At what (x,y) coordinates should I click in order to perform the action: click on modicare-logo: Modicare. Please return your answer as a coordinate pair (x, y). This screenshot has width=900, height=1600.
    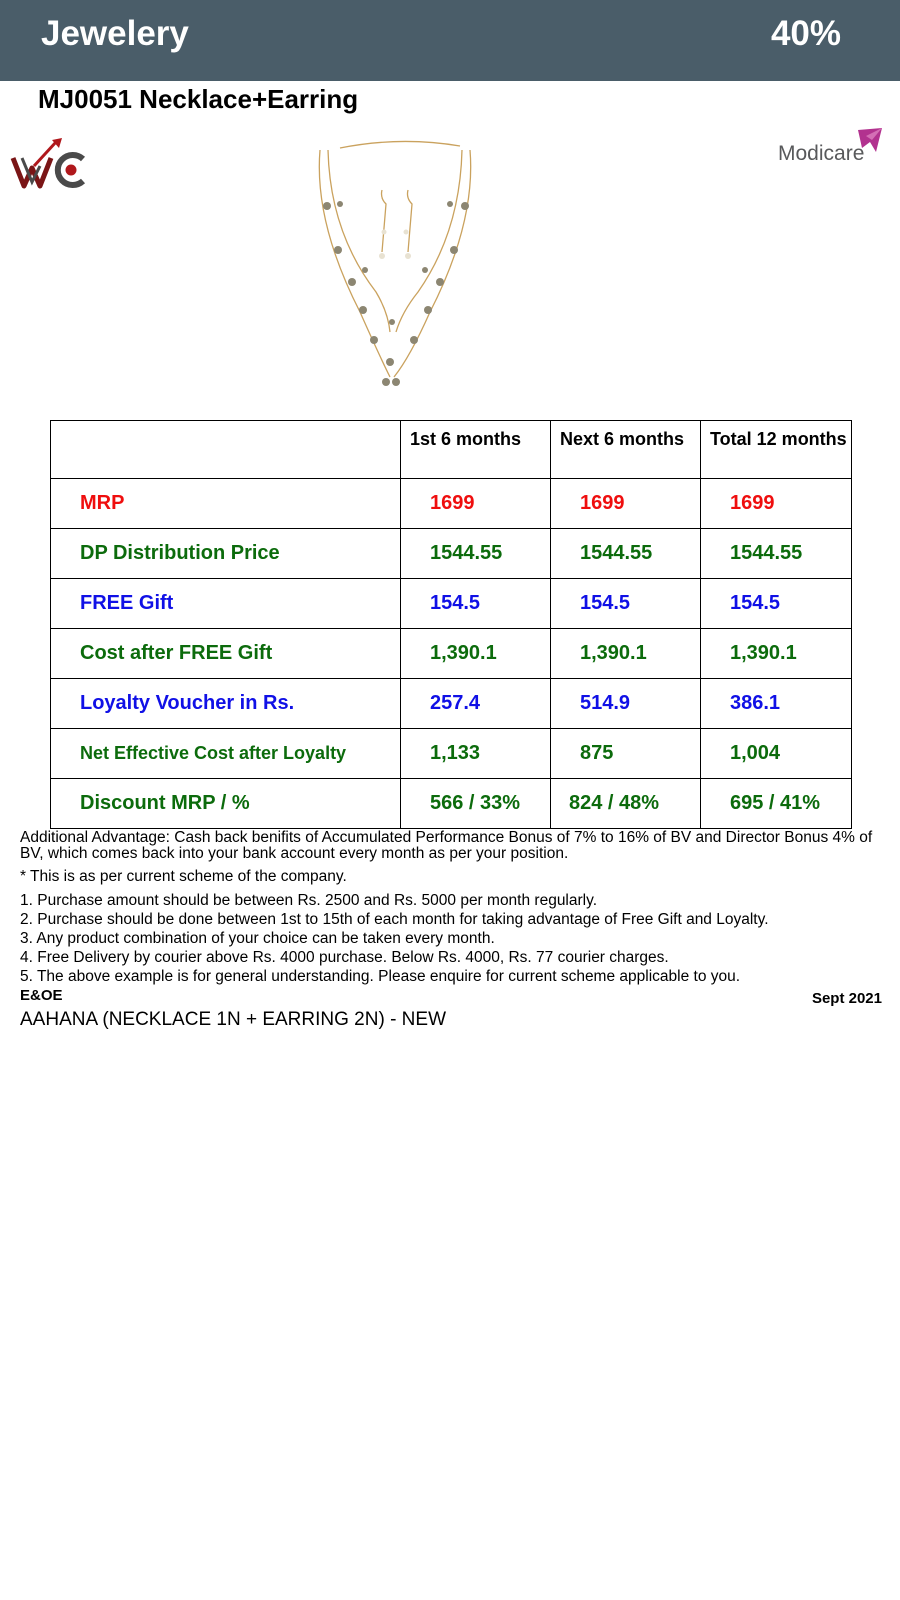
    Looking at the image, I should click on (830, 149).